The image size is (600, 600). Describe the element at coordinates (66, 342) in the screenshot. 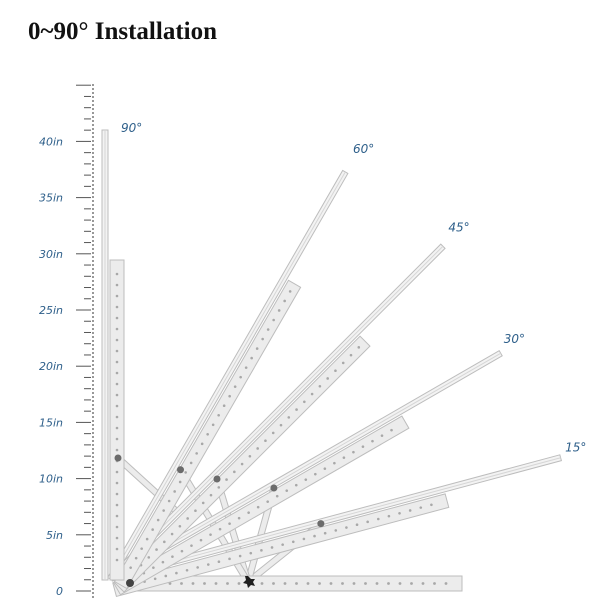

I see `height-ruler: 0 5in 10in 15in 20in 25in 30in 35in 40in` at that location.